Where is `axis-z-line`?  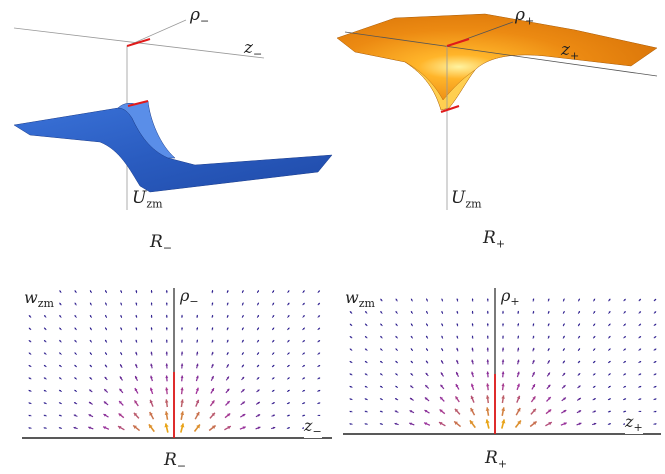
axis-z-line is located at coordinates (501, 54).